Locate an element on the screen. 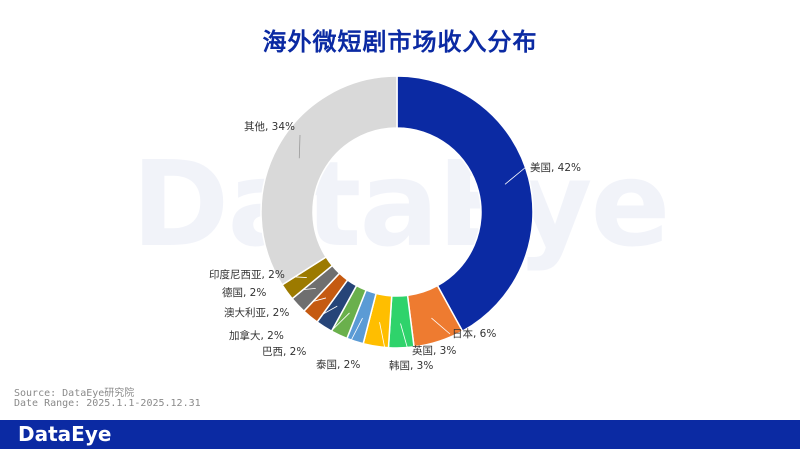  data-label-5: 泰国, 2% is located at coordinates (338, 364).